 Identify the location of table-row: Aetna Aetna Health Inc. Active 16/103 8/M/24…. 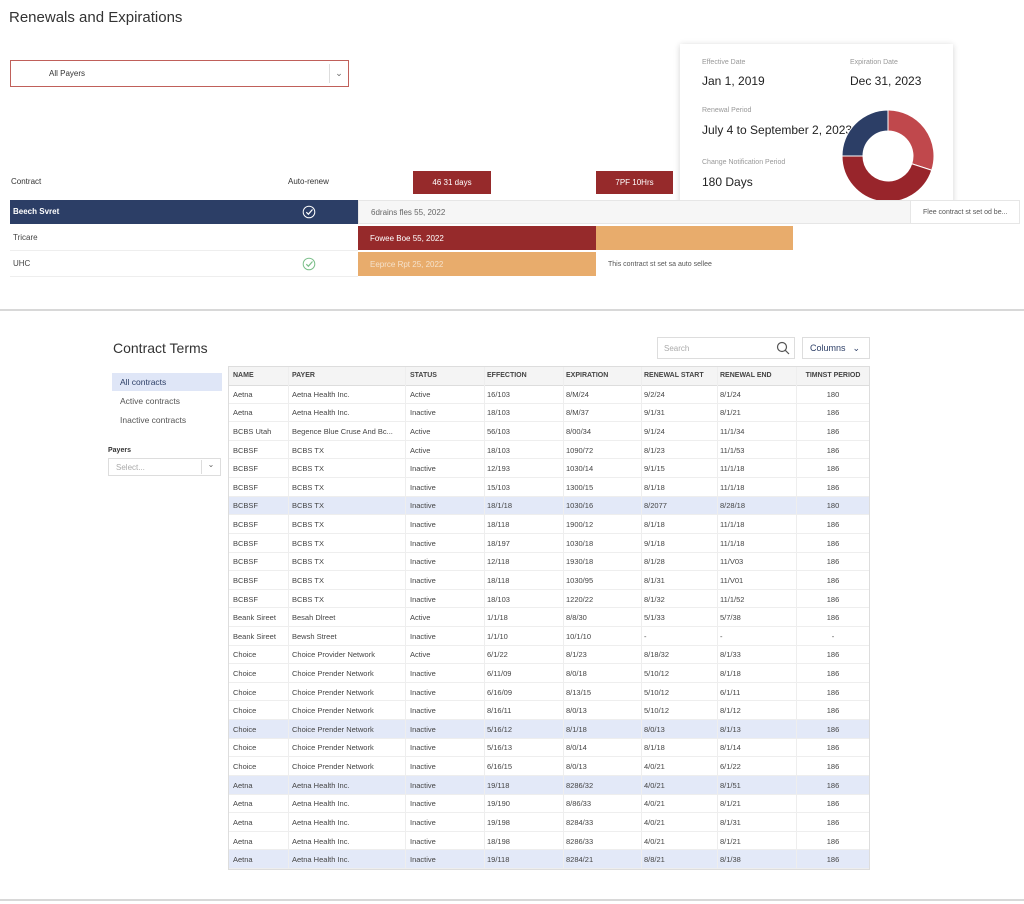
(549, 394).